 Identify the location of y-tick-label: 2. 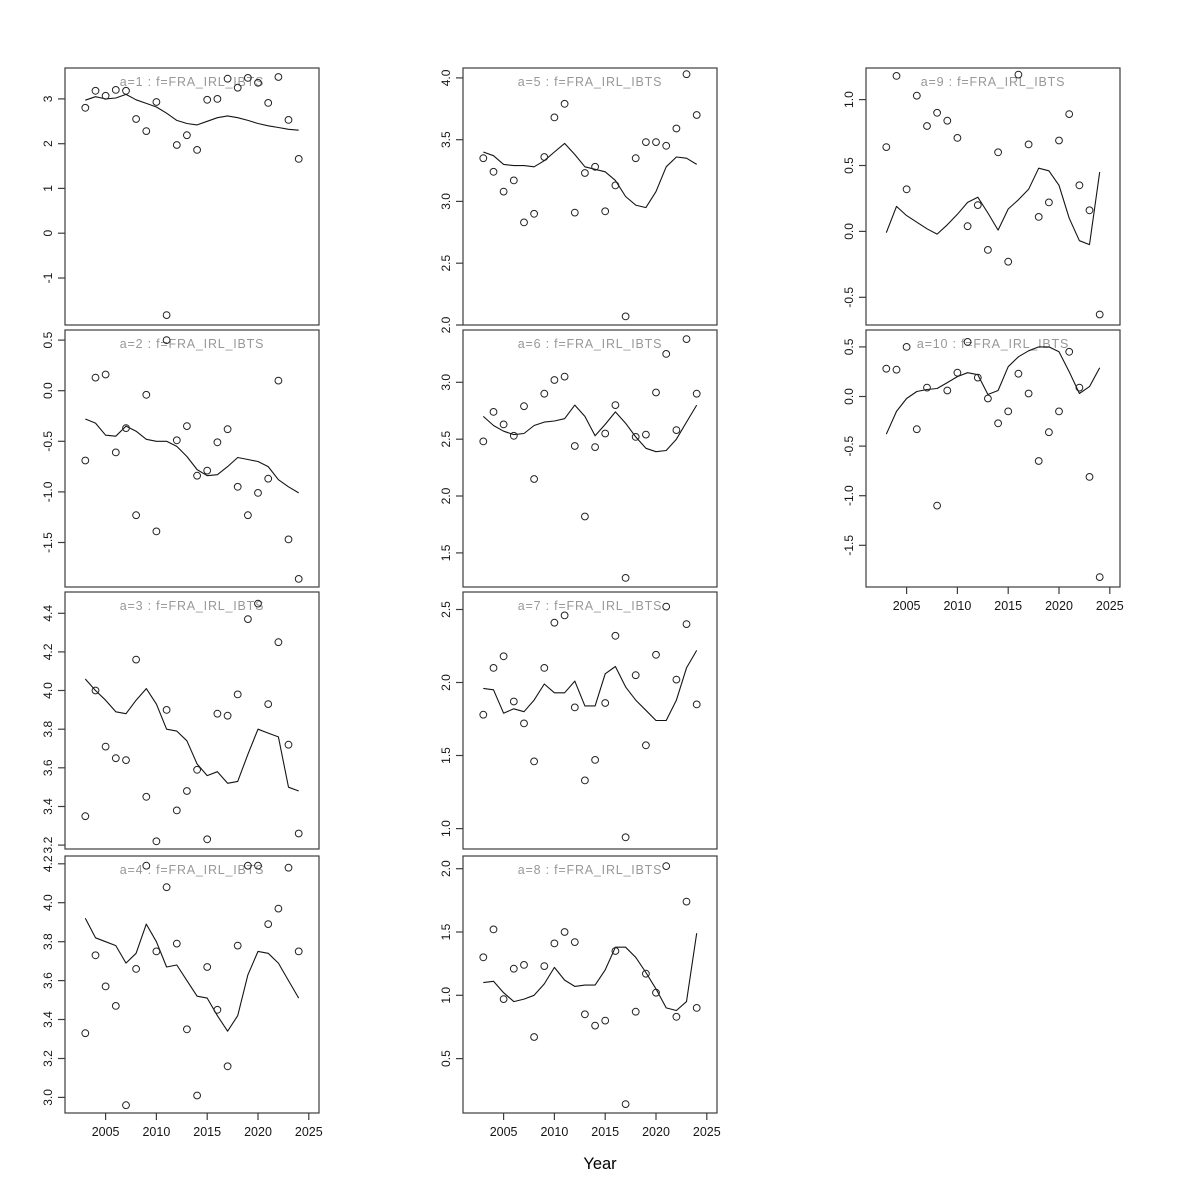
(48, 143).